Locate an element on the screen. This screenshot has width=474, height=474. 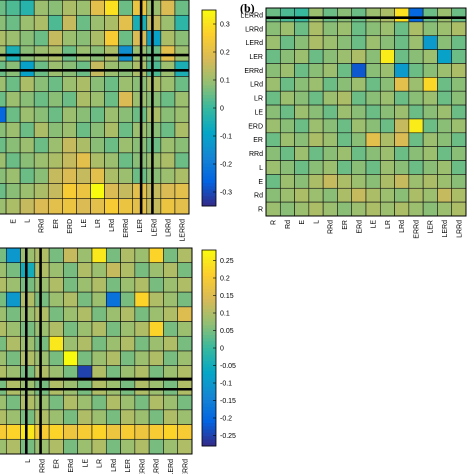
x-tick-label: LRd is located at coordinates (402, 226).